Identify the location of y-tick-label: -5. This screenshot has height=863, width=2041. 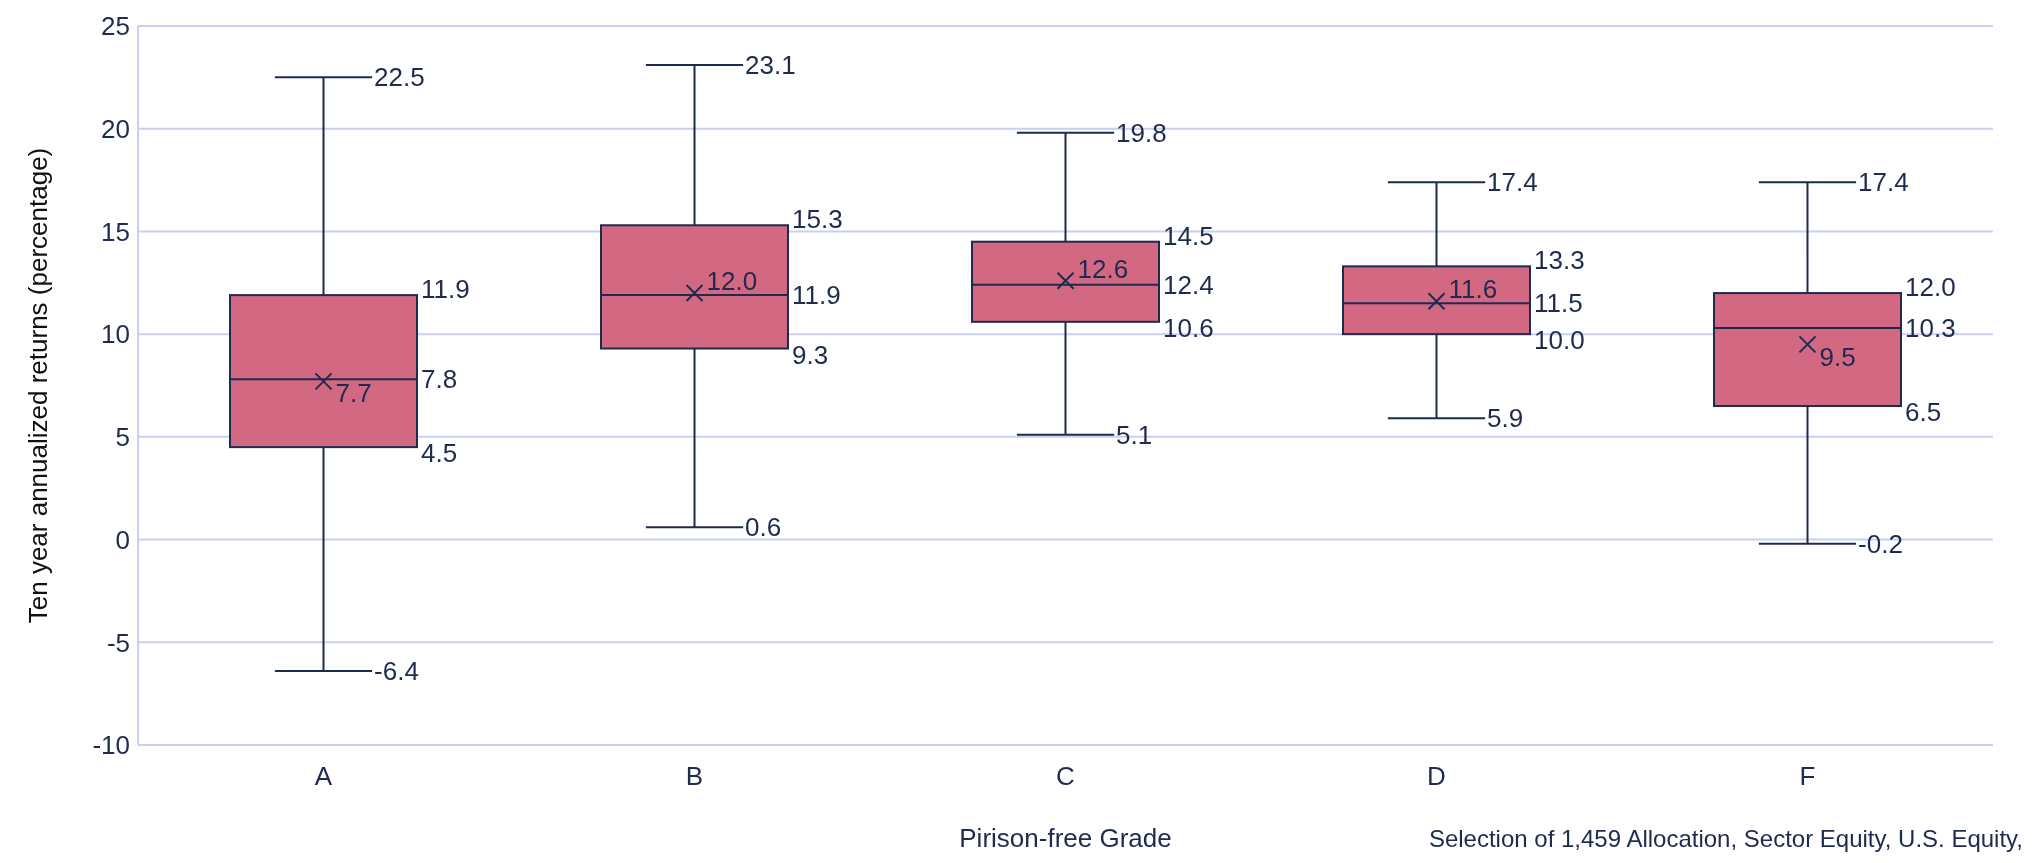
(118, 642).